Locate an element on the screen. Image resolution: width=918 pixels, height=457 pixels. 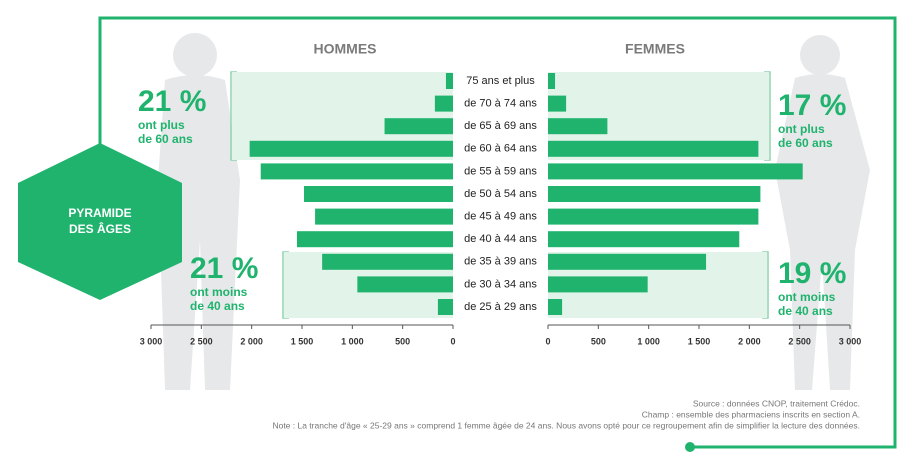
category-label: de 45 à 49 ans is located at coordinates (500, 217).